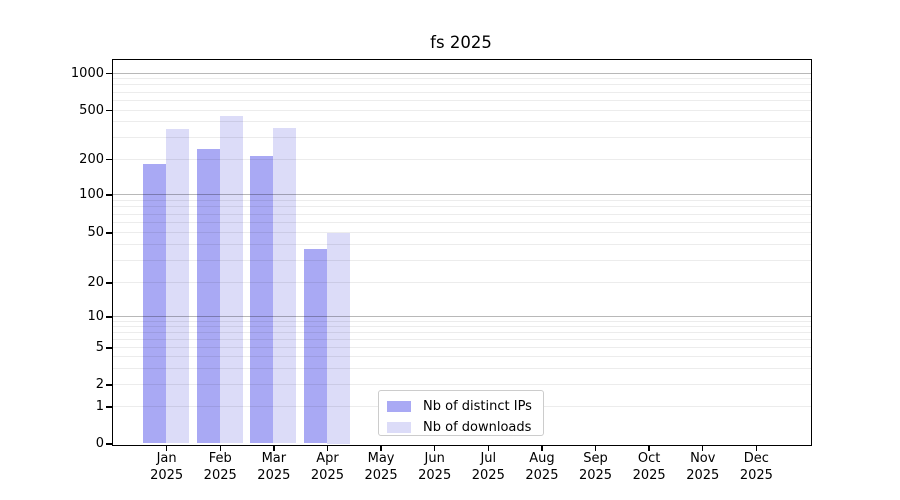  What do you see at coordinates (434, 448) in the screenshot?
I see `x-tick-jun` at bounding box center [434, 448].